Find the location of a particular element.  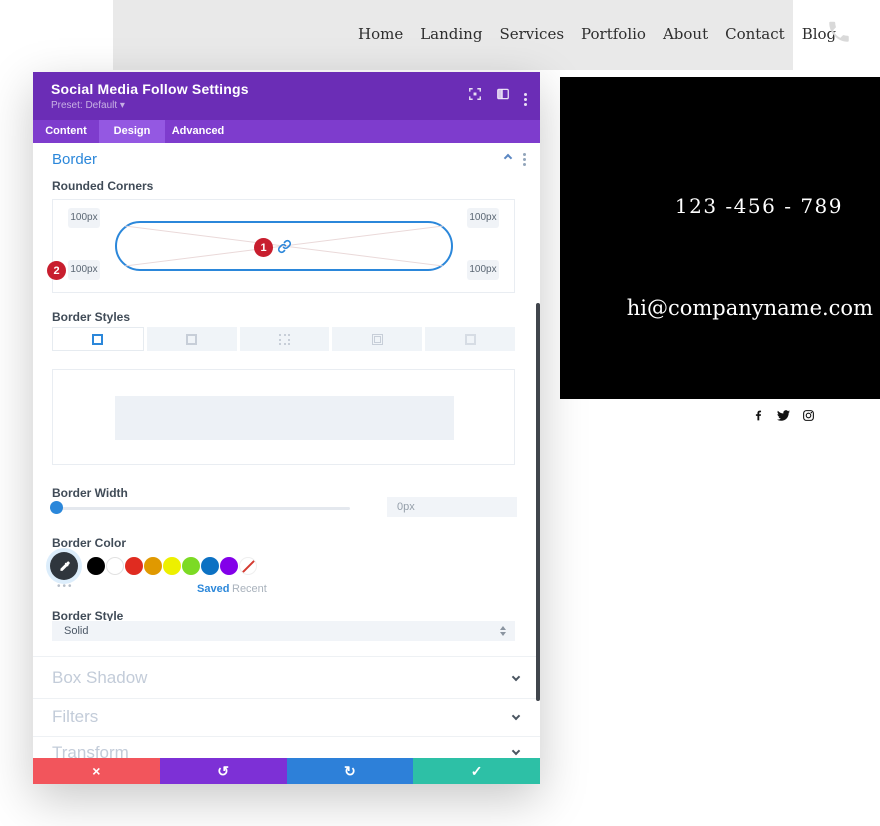

solid-style-icon is located at coordinates (98, 339).